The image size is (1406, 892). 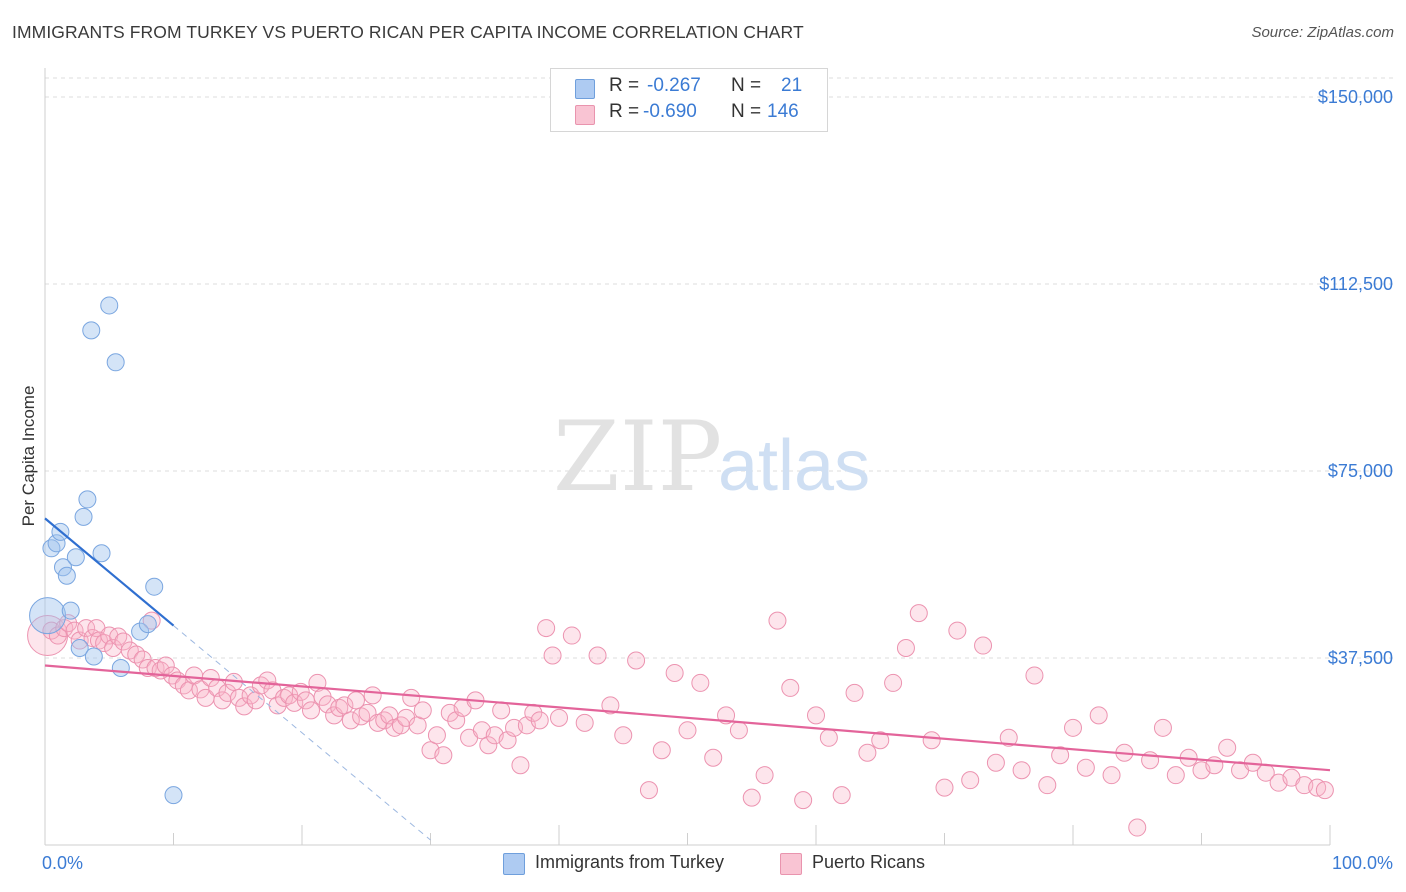 I want to click on trend-line-turkey, so click(x=109, y=572).